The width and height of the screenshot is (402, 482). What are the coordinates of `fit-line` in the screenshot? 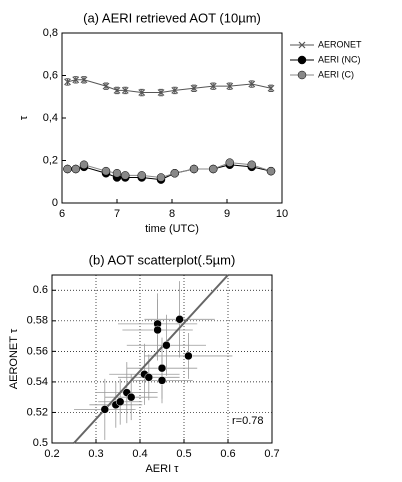 It's located at (151, 359).